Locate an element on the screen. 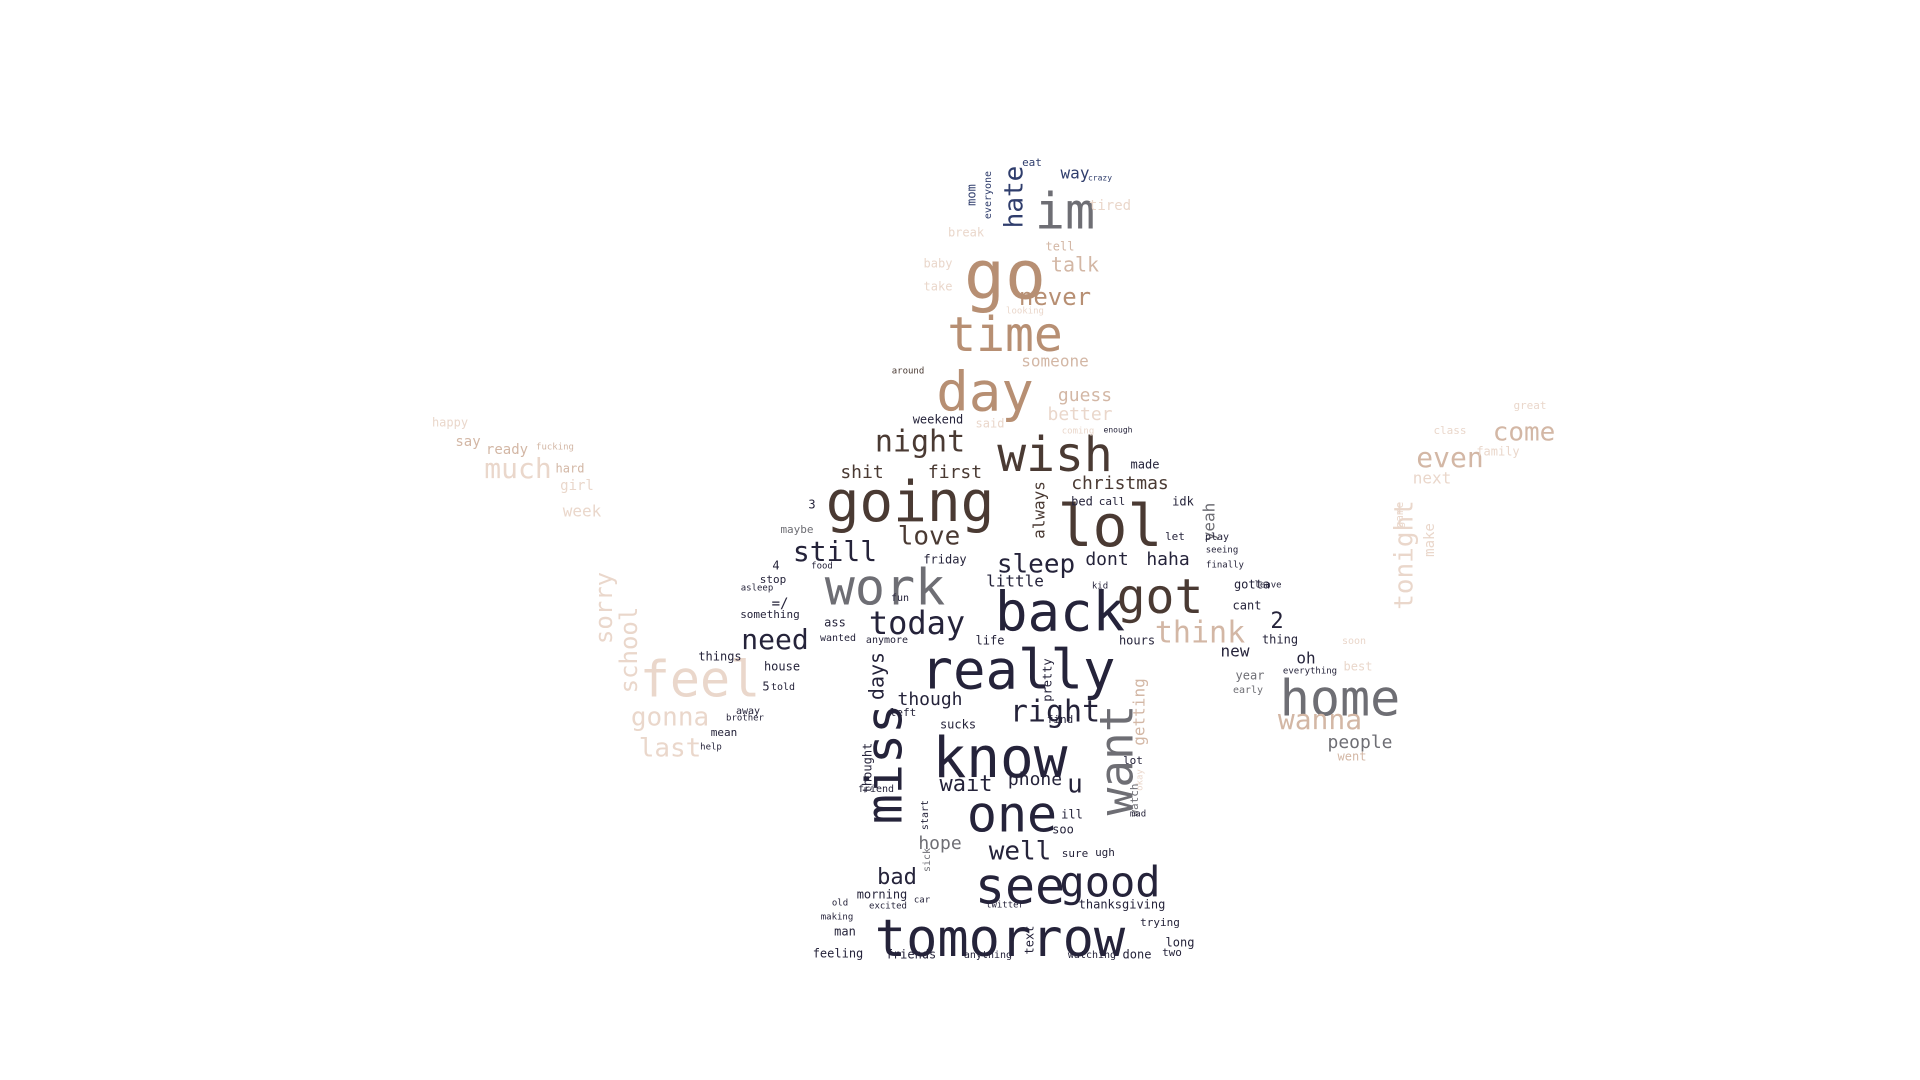 The width and height of the screenshot is (1920, 1080). word-two: two is located at coordinates (1172, 952).